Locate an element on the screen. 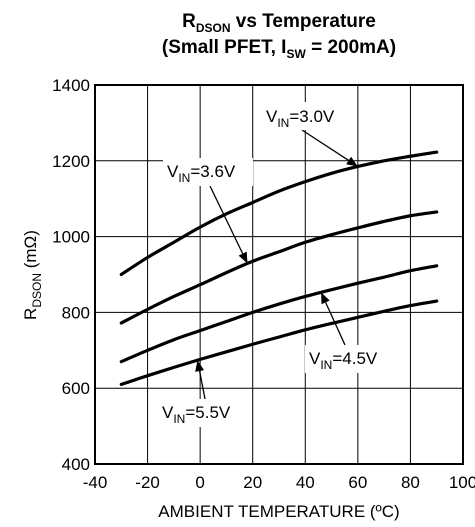  annotation-vin-5-5-text: VIN=5.5V is located at coordinates (196, 414).